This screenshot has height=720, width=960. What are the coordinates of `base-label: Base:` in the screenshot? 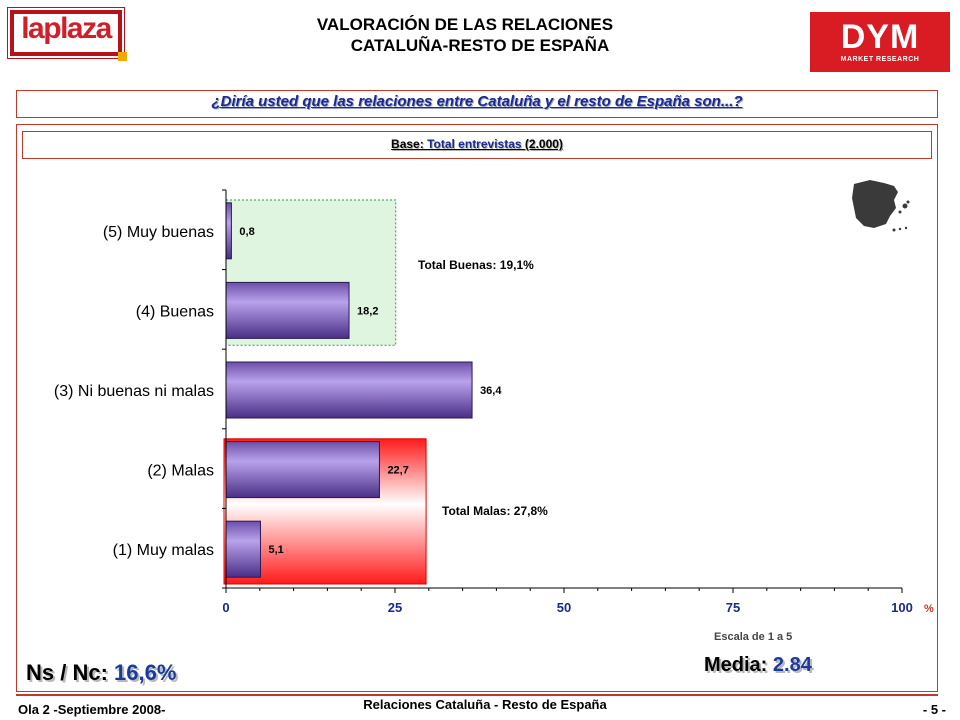 It's located at (407, 144).